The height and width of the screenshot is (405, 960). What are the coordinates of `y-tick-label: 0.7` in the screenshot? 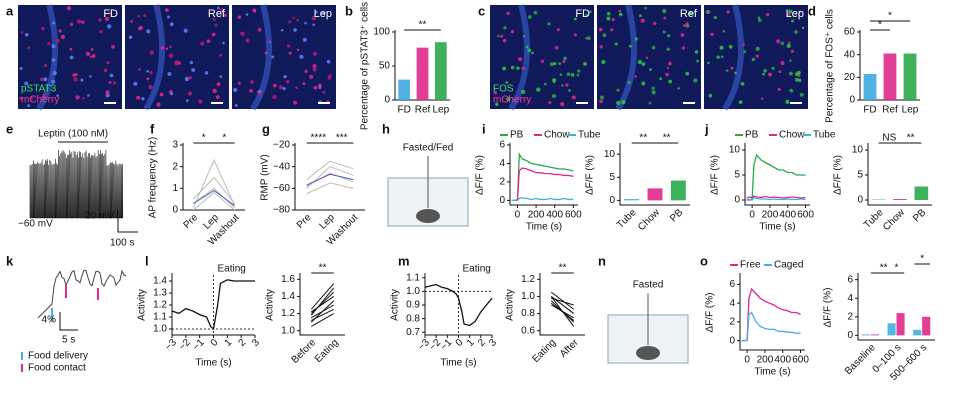 It's located at (413, 332).